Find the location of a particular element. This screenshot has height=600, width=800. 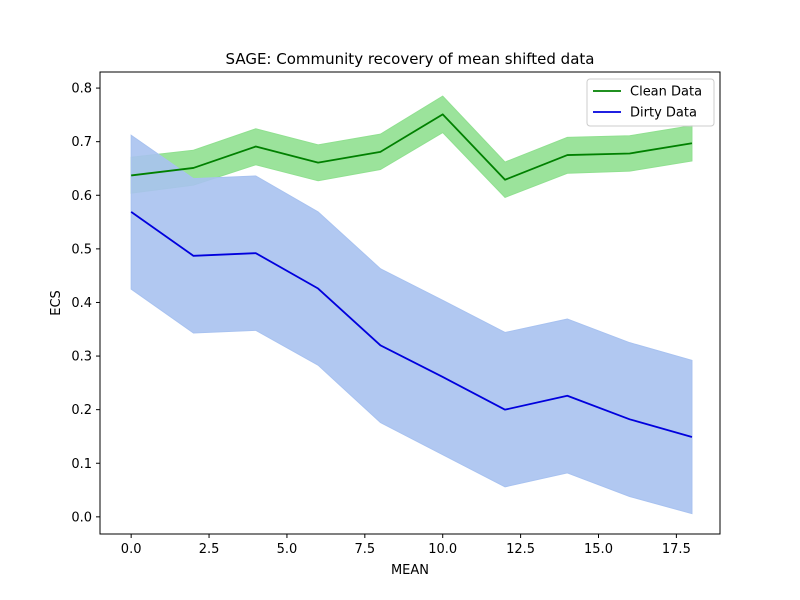

y-tick-label: 0.1 is located at coordinates (81, 464).